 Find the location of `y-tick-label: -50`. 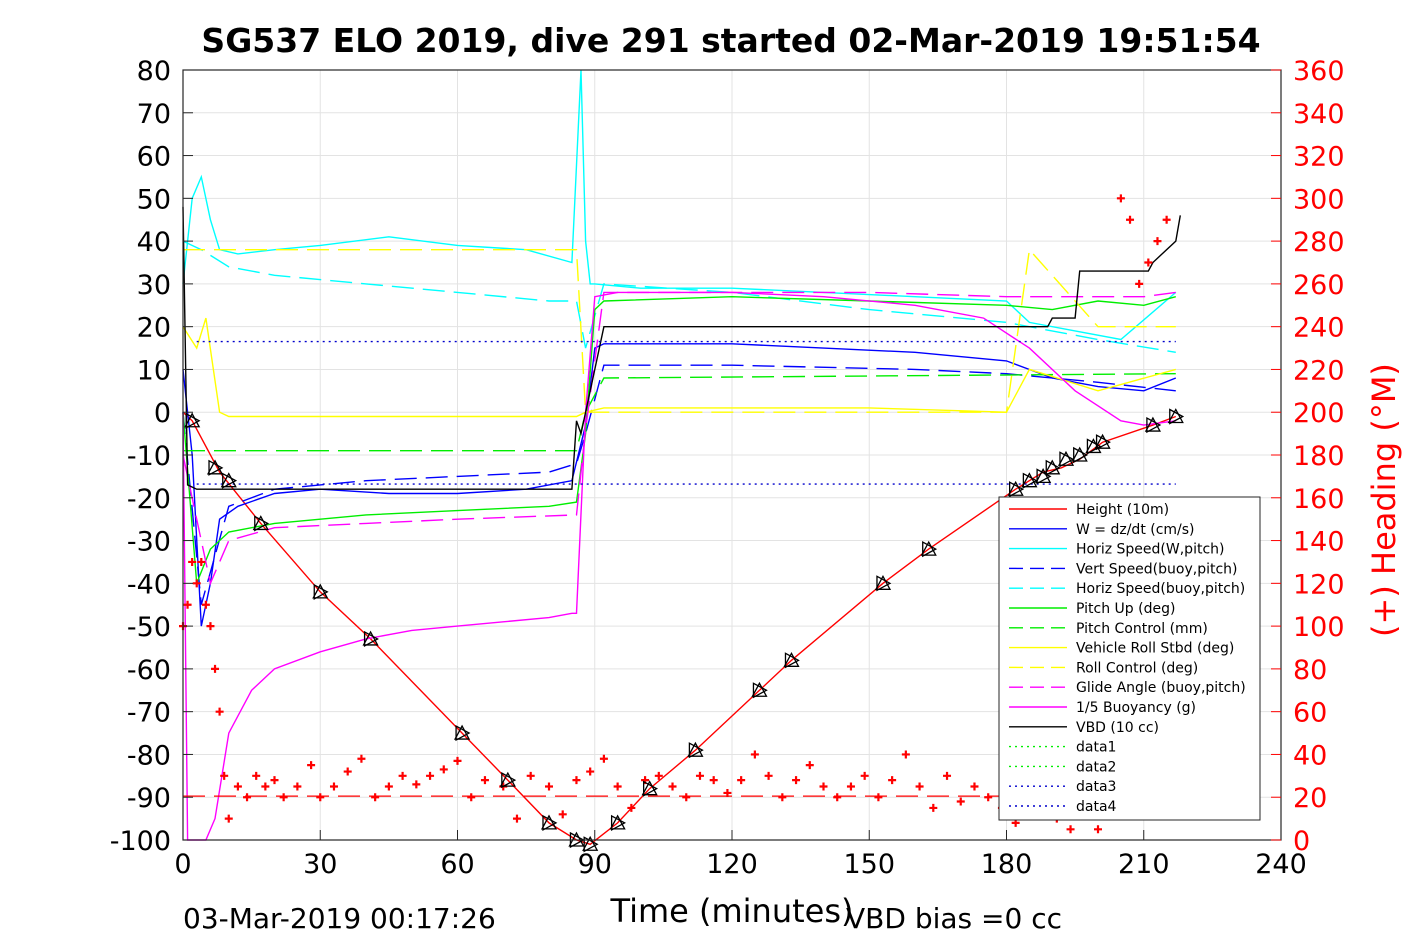

y-tick-label: -50 is located at coordinates (149, 627).